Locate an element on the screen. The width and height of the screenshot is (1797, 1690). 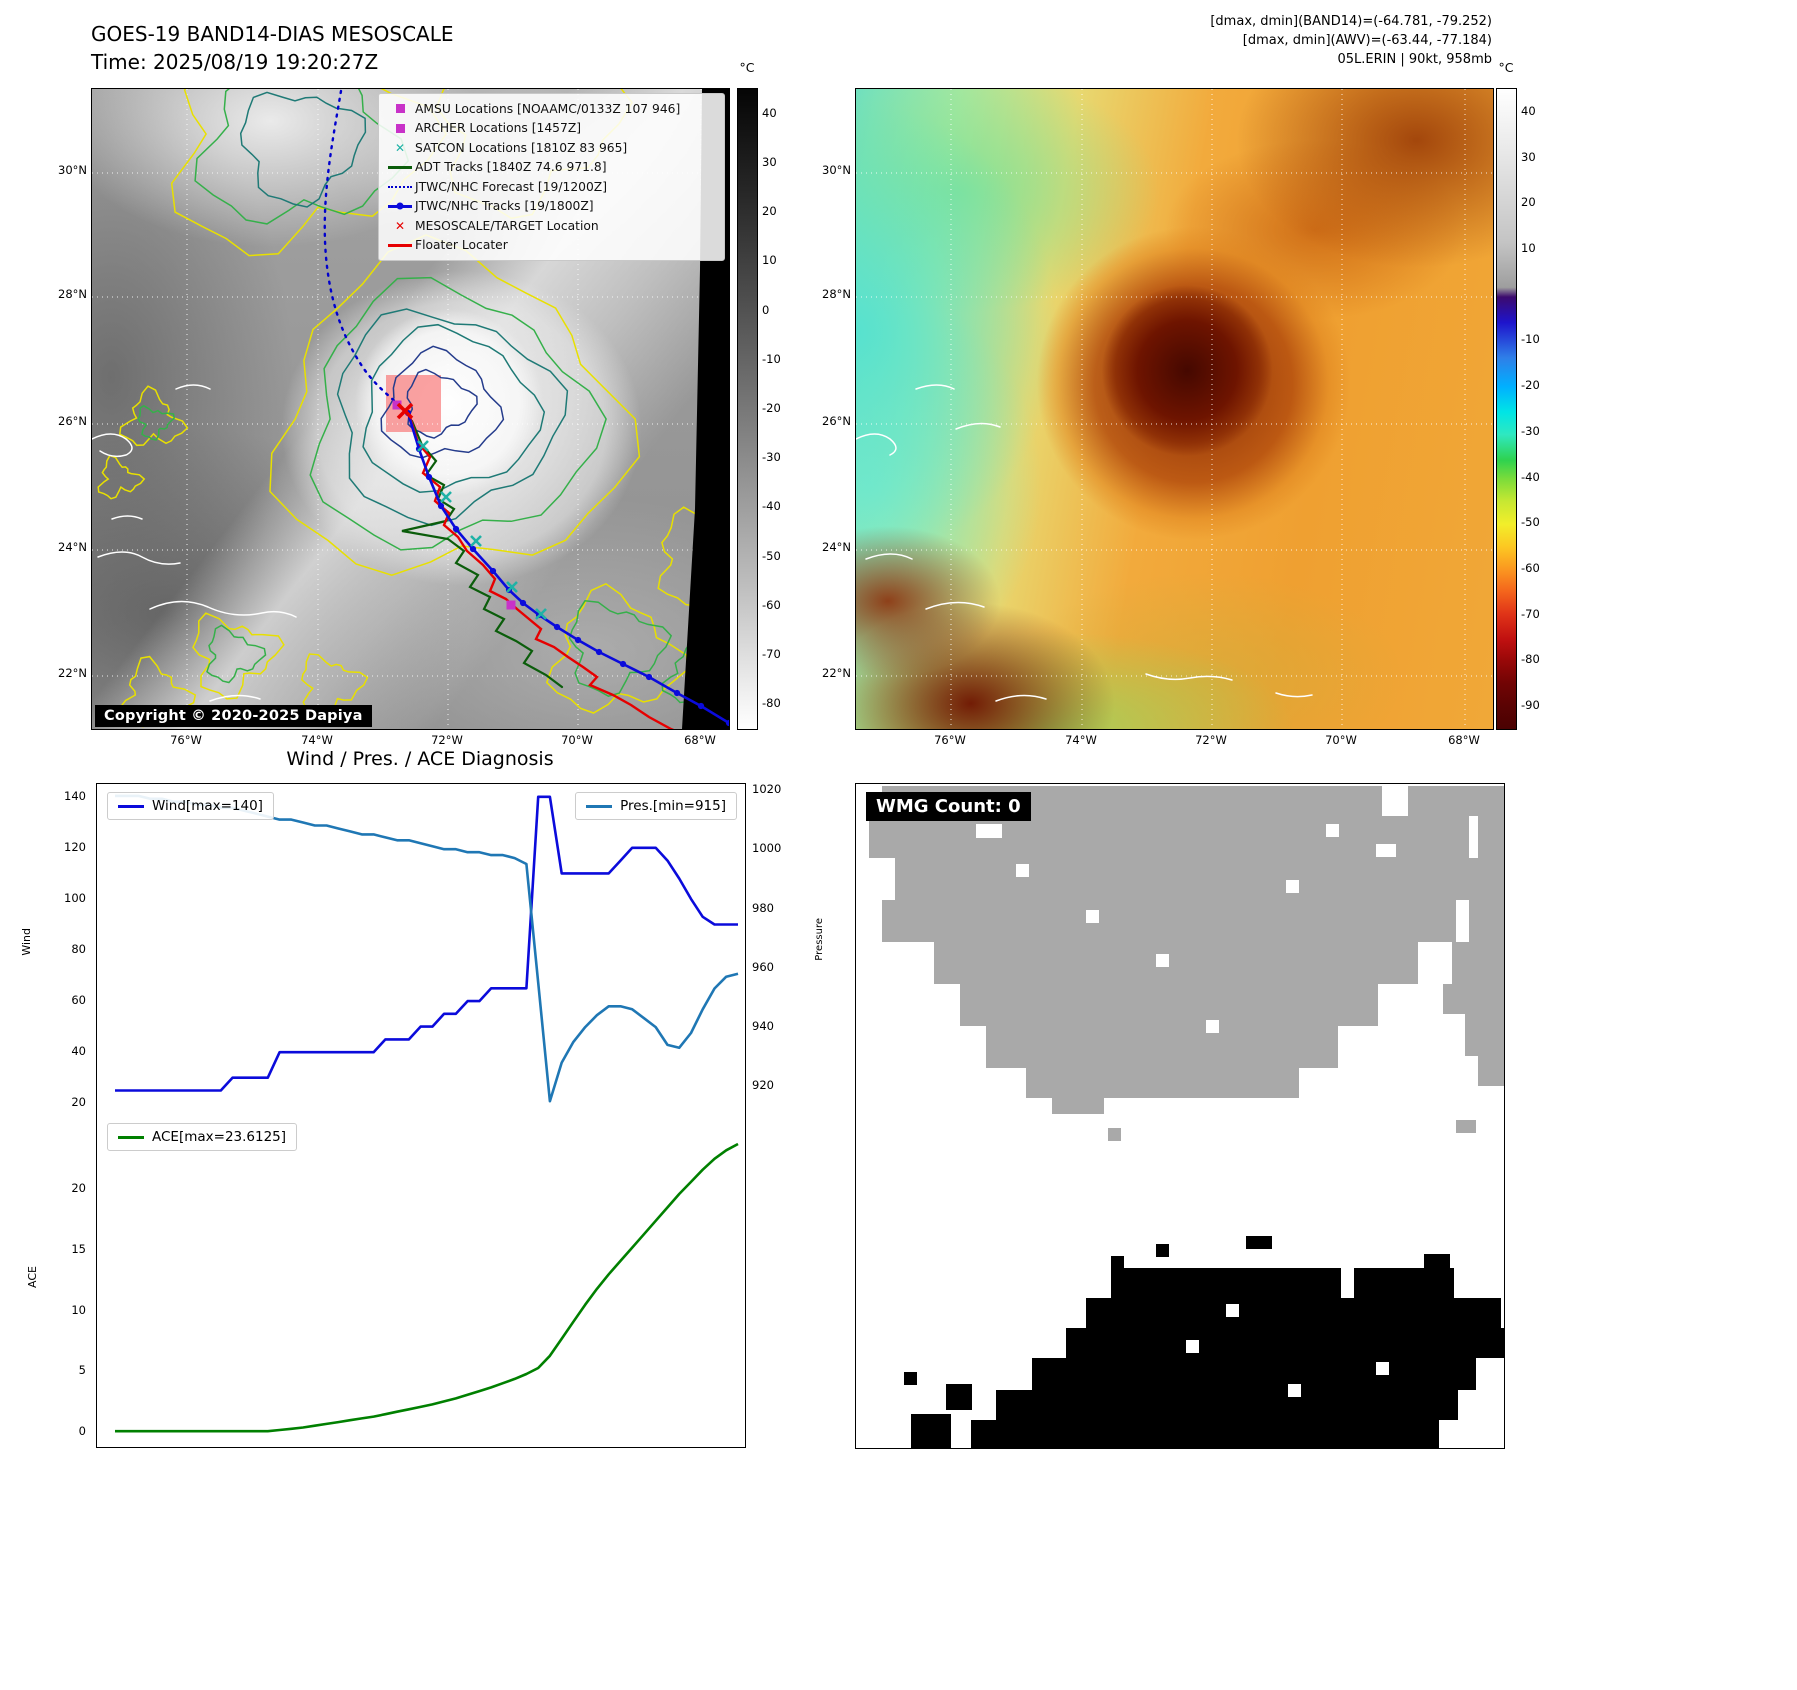
awv-colorbar is located at coordinates (1506, 409).